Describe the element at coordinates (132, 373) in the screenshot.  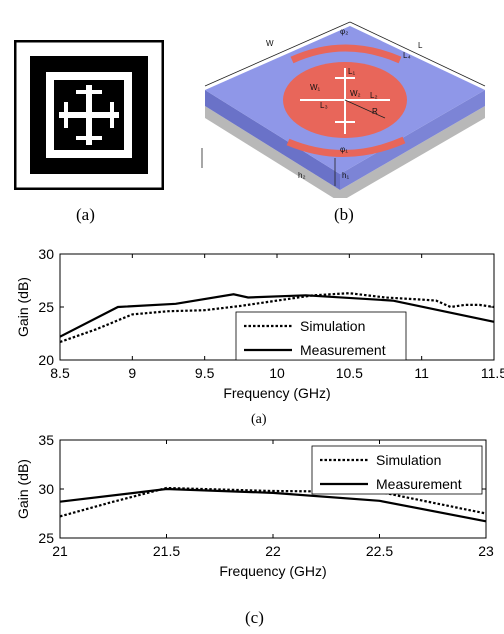
I see `x-tick-label: 9` at that location.